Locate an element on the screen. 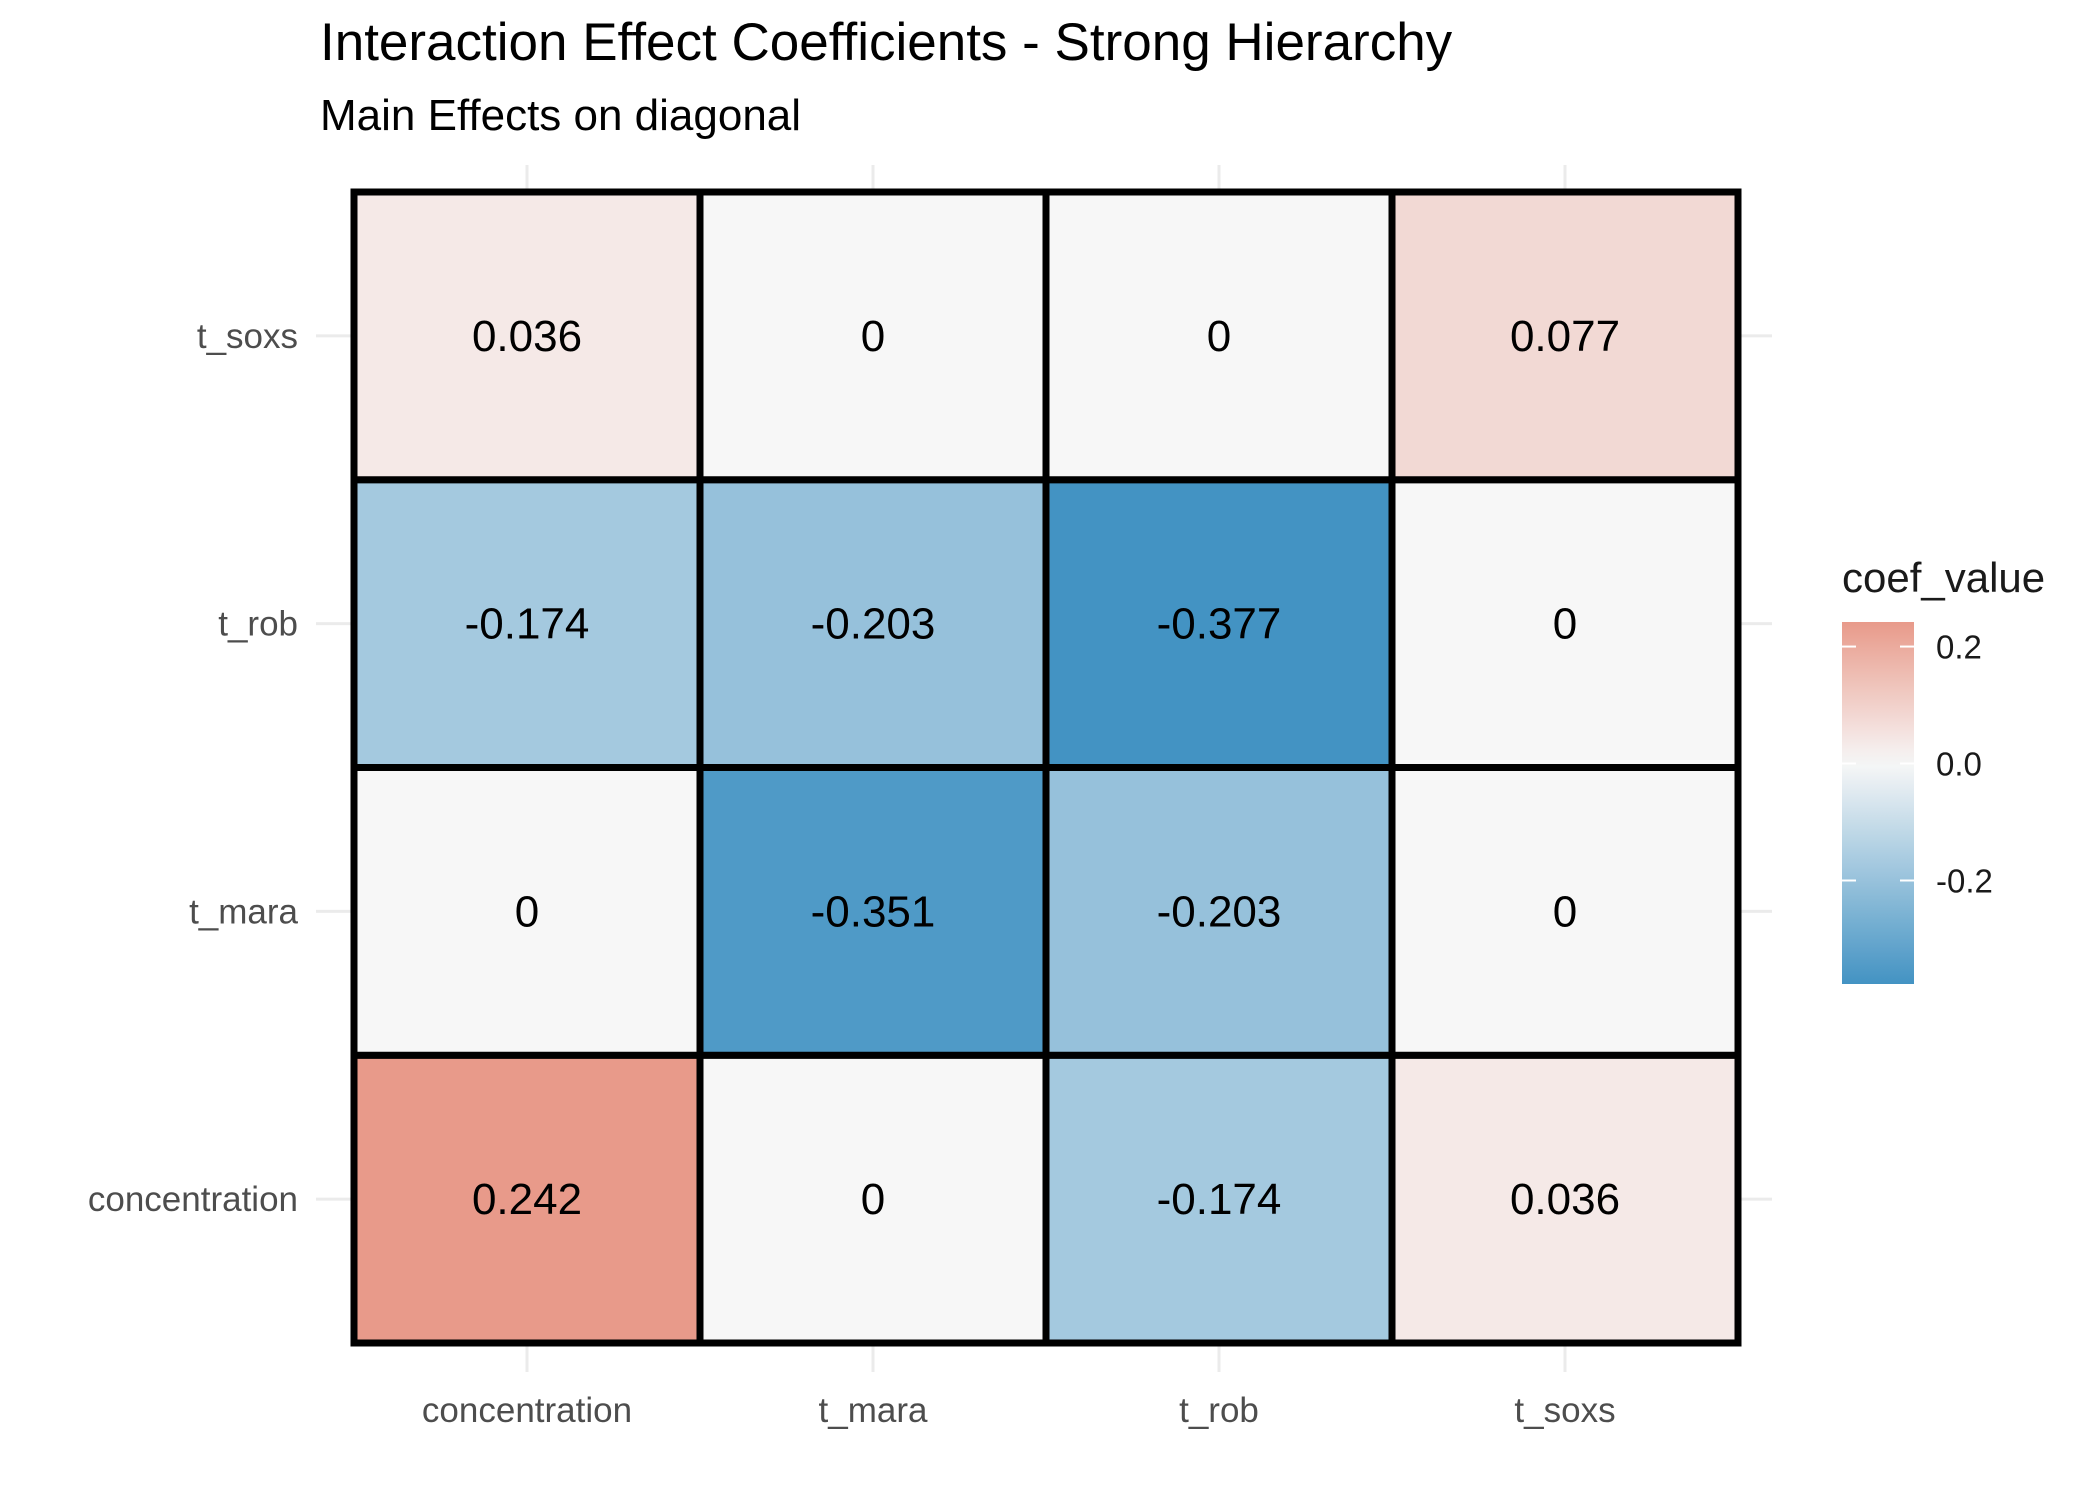  legend-color-bar is located at coordinates (1878, 803).